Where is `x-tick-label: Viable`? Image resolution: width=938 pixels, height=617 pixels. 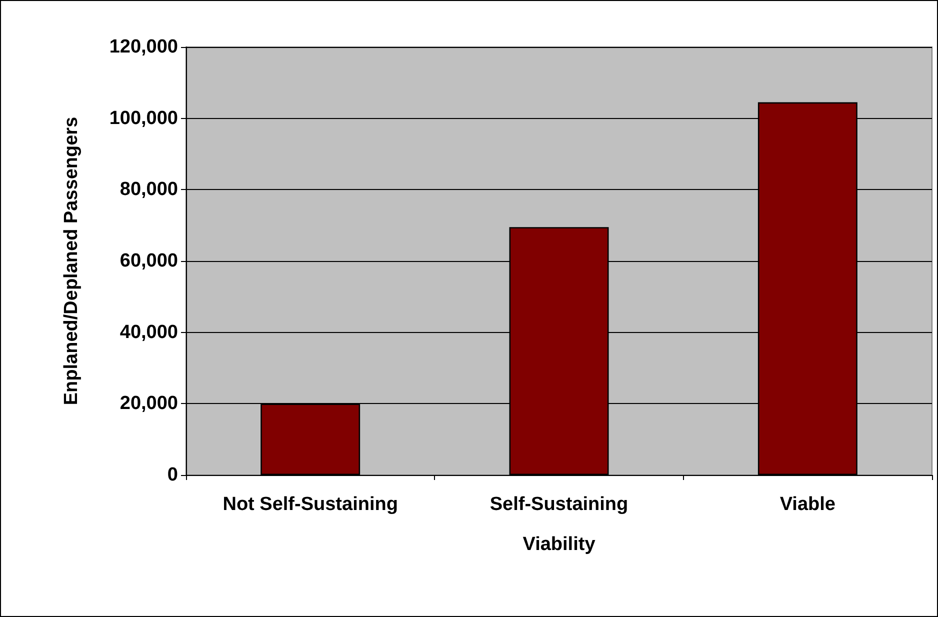
x-tick-label: Viable is located at coordinates (808, 504).